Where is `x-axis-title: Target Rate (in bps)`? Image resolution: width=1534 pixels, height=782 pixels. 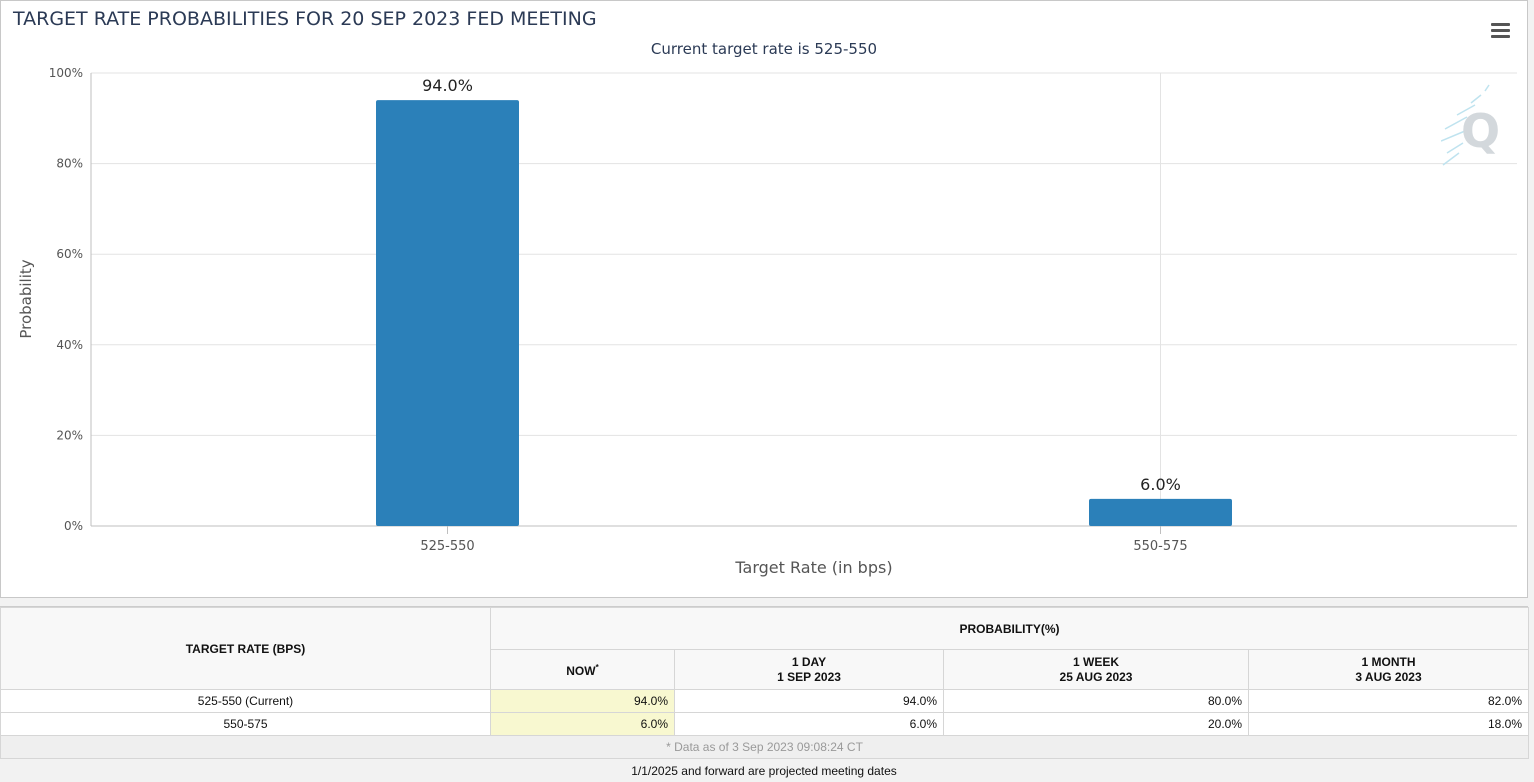
x-axis-title: Target Rate (in bps) is located at coordinates (813, 567).